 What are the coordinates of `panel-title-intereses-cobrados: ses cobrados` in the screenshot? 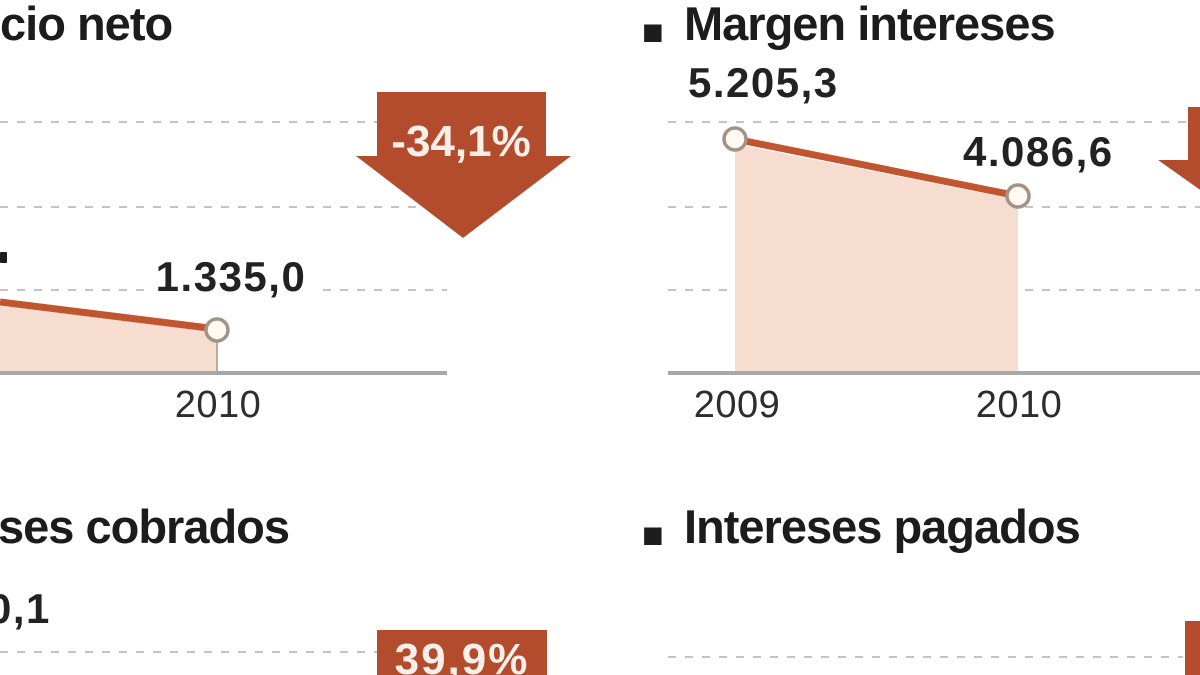 It's located at (145, 526).